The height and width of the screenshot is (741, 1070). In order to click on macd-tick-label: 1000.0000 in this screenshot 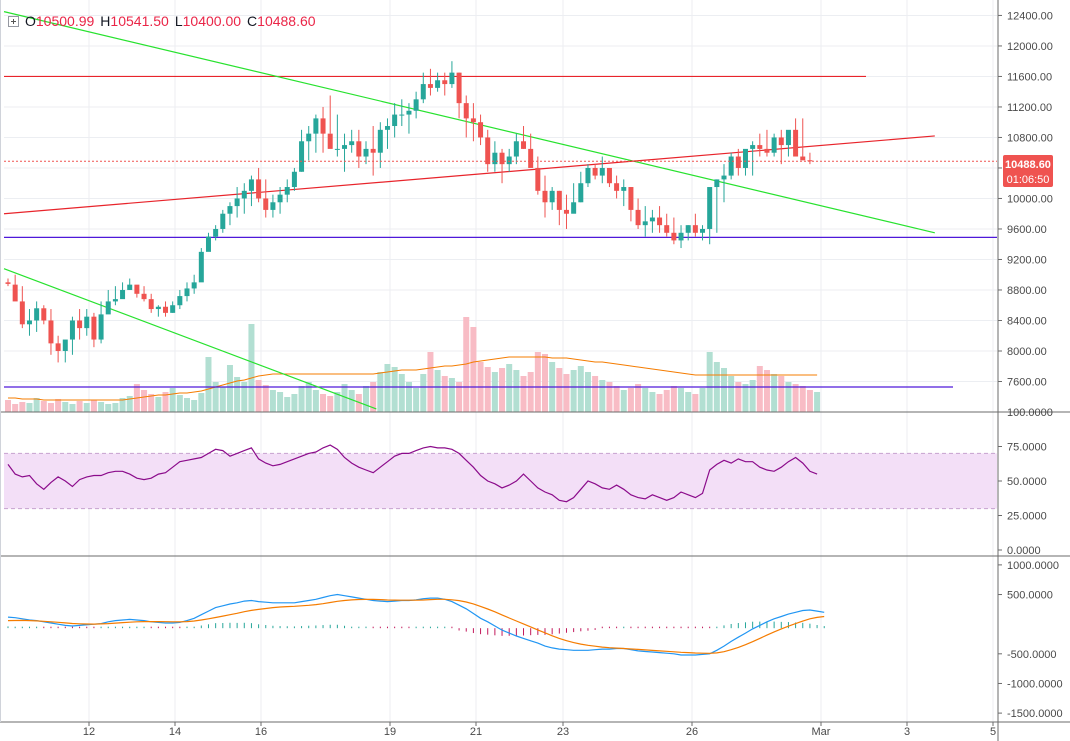, I will do `click(1033, 566)`.